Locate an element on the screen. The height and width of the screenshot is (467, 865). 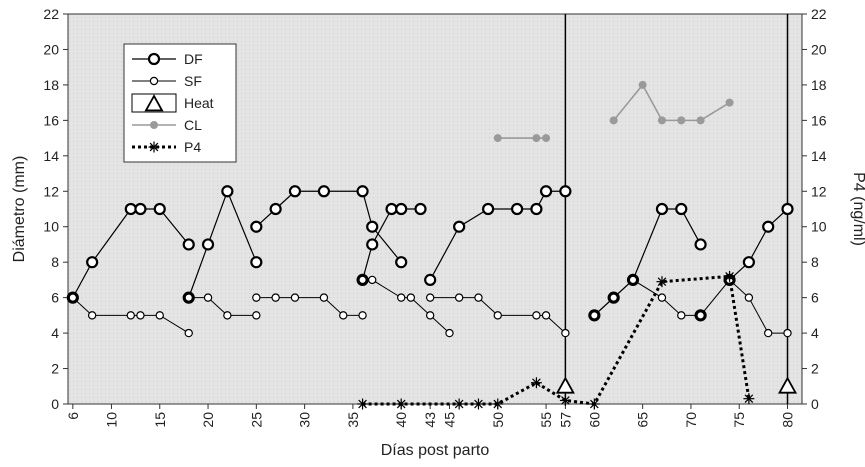
legend-box is located at coordinates (180, 103).